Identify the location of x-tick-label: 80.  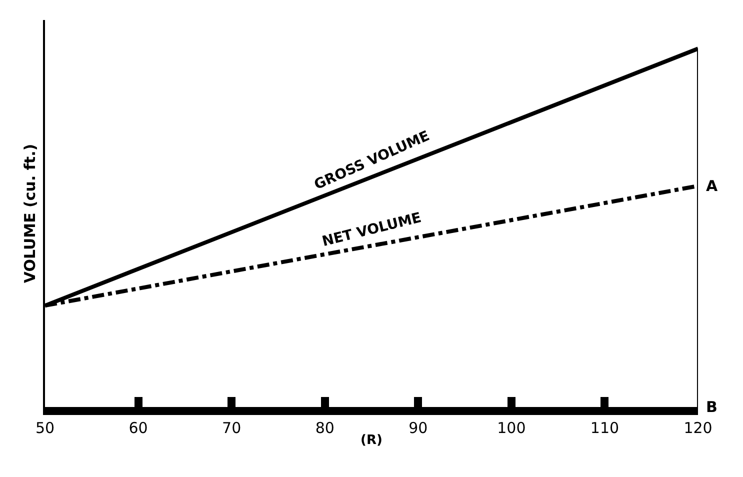
(324, 428).